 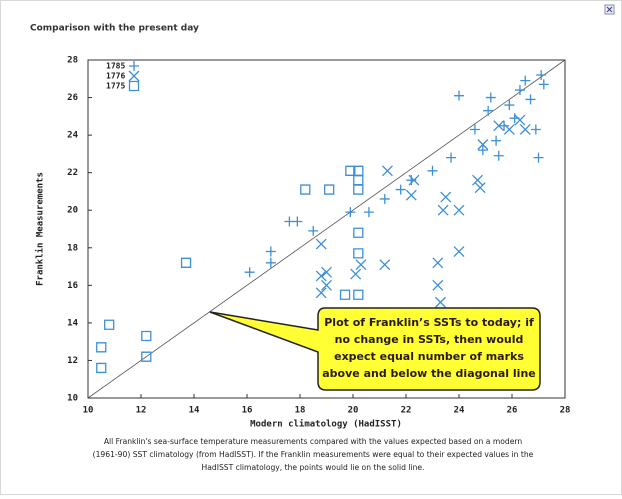 What do you see at coordinates (72, 136) in the screenshot?
I see `y-tick-label: 24` at bounding box center [72, 136].